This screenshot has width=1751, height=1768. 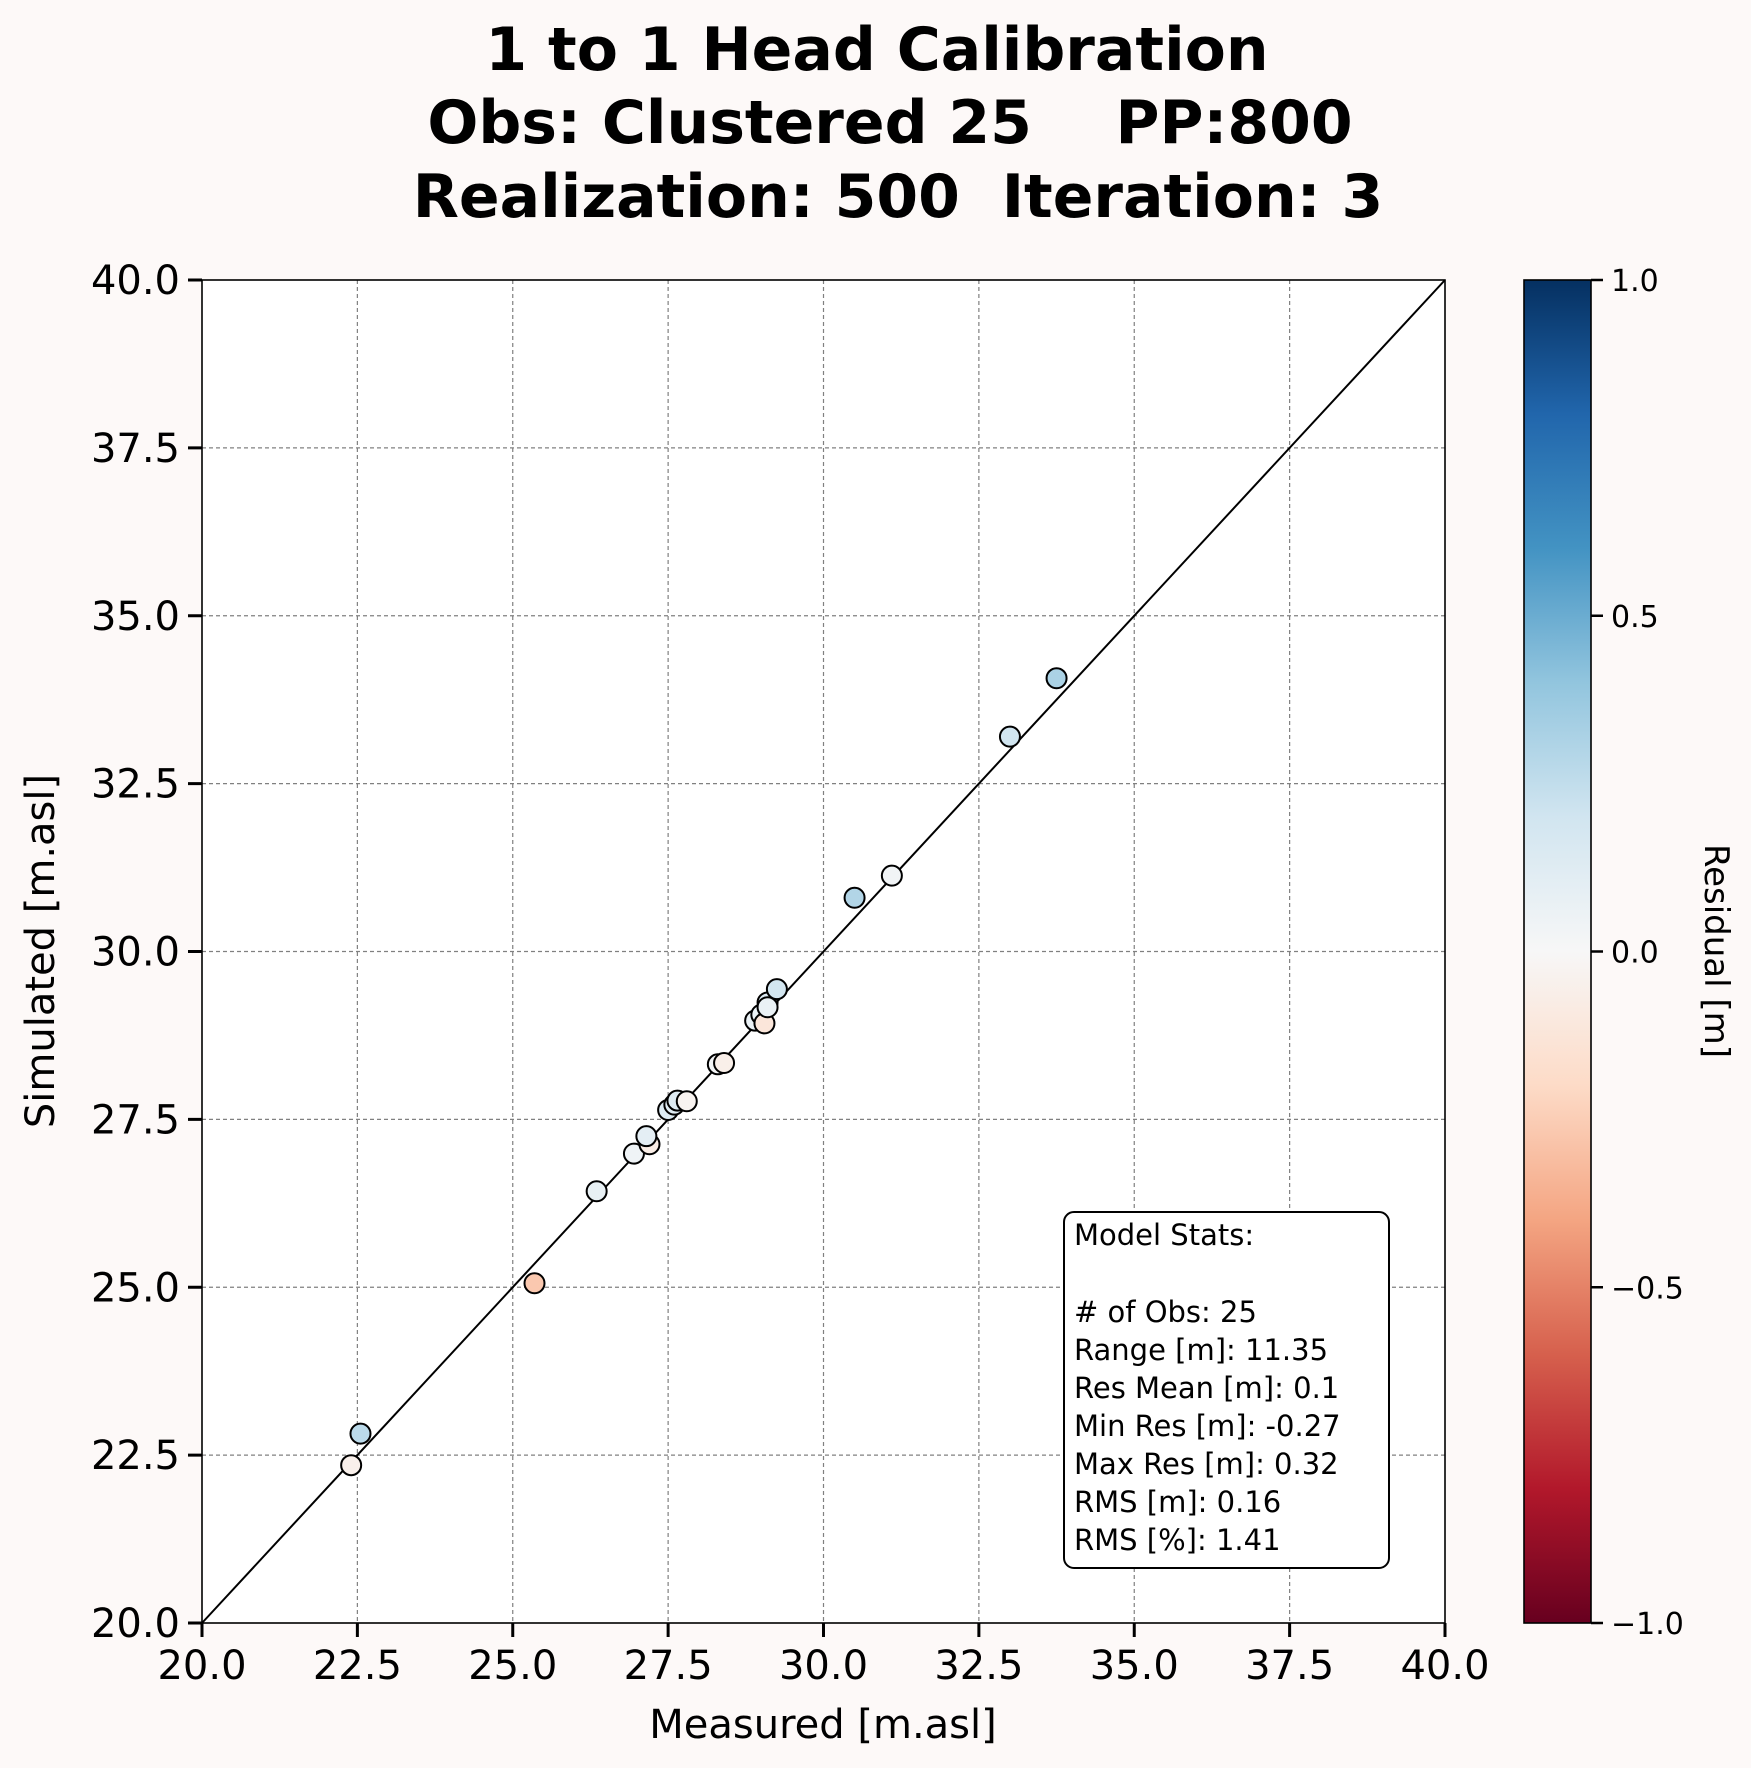 What do you see at coordinates (201, 1666) in the screenshot?
I see `x-tick-label: 20.0` at bounding box center [201, 1666].